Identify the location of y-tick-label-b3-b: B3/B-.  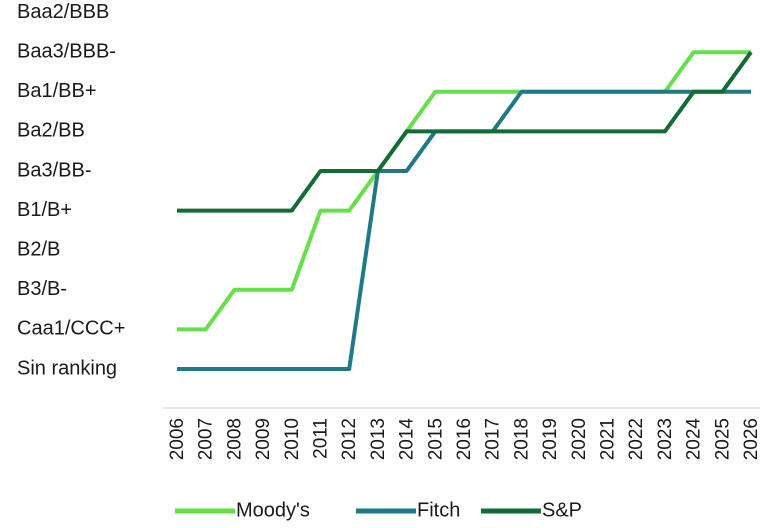
(42, 289).